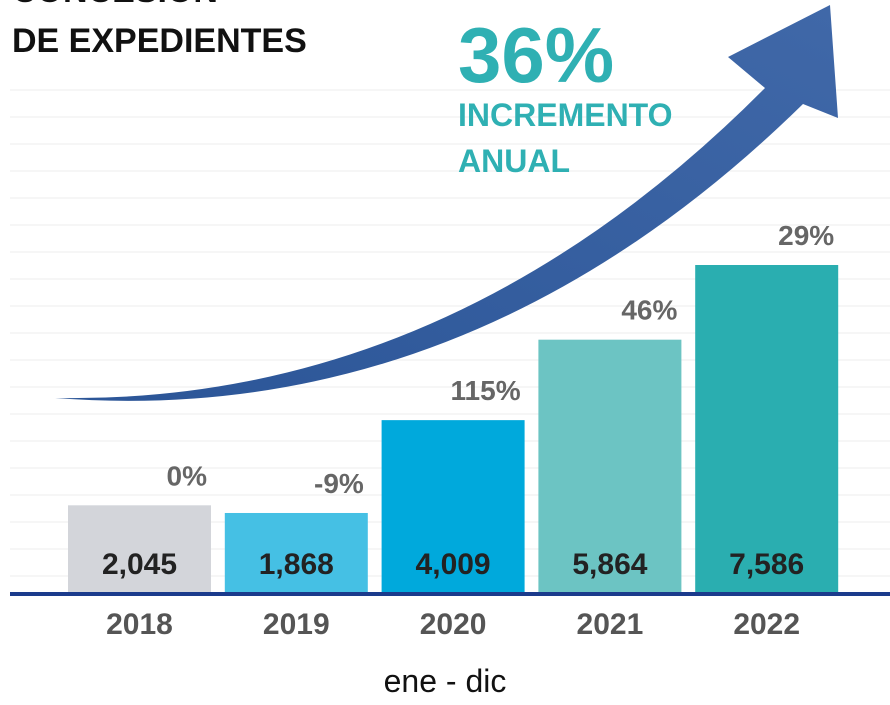 This screenshot has height=705, width=890. Describe the element at coordinates (514, 161) in the screenshot. I see `headline-line: ANUAL` at that location.